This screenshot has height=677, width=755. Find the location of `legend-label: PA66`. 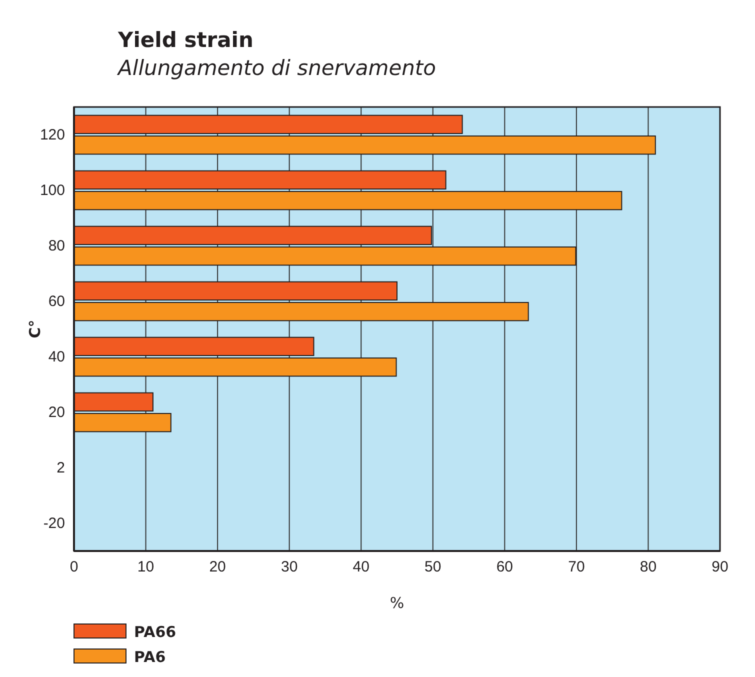

legend-label: PA66 is located at coordinates (155, 632).